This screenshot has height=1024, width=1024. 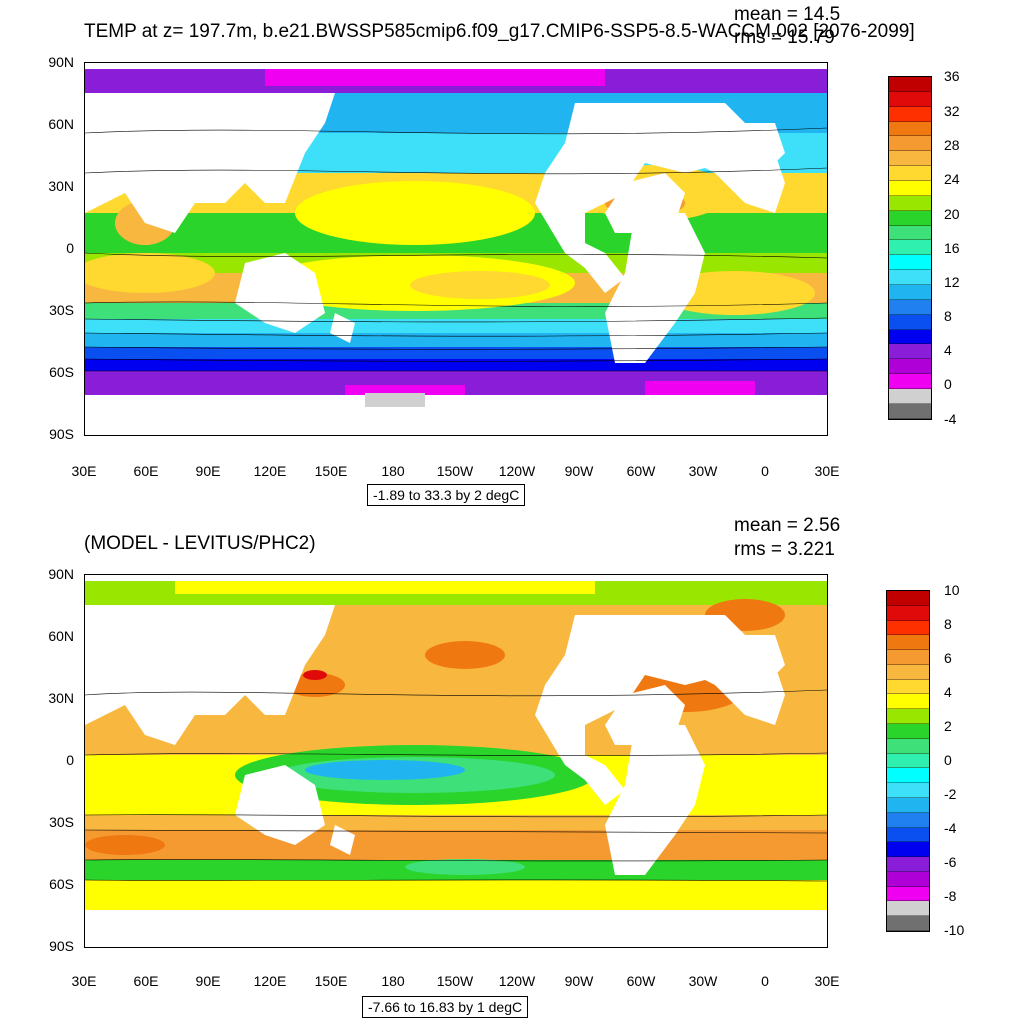 I want to click on panel2-lon-label: 60E, so click(x=146, y=981).